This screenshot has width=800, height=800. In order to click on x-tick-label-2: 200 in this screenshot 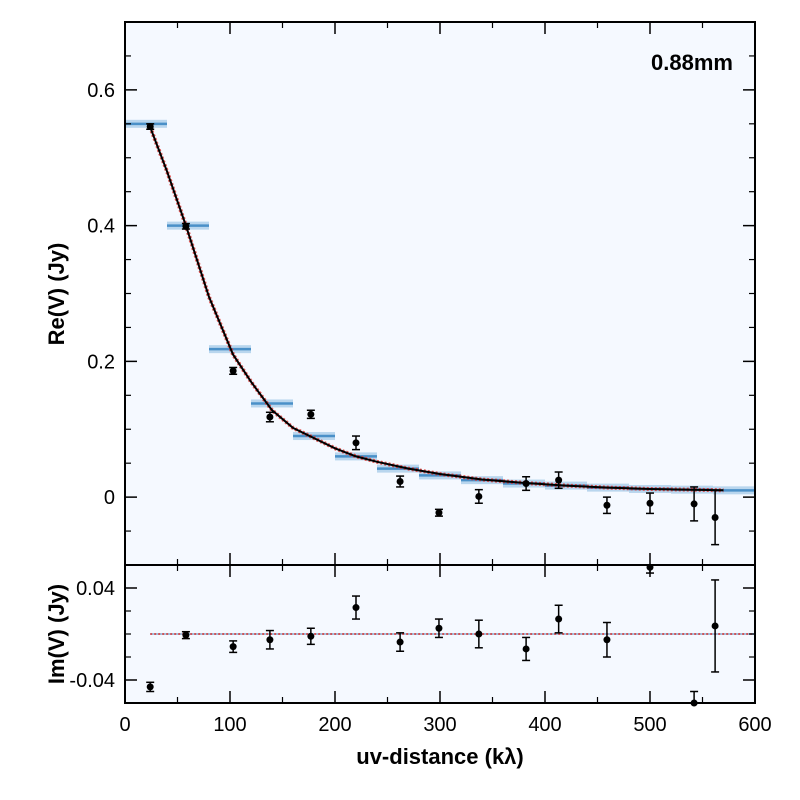, I will do `click(334, 725)`.